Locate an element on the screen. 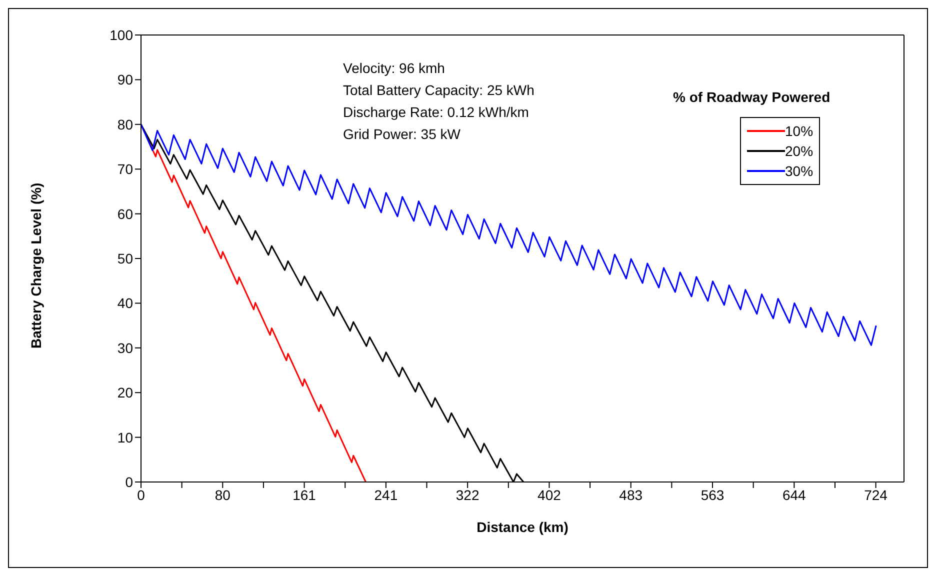 This screenshot has width=936, height=580. x-tick-label: 80 is located at coordinates (222, 494).